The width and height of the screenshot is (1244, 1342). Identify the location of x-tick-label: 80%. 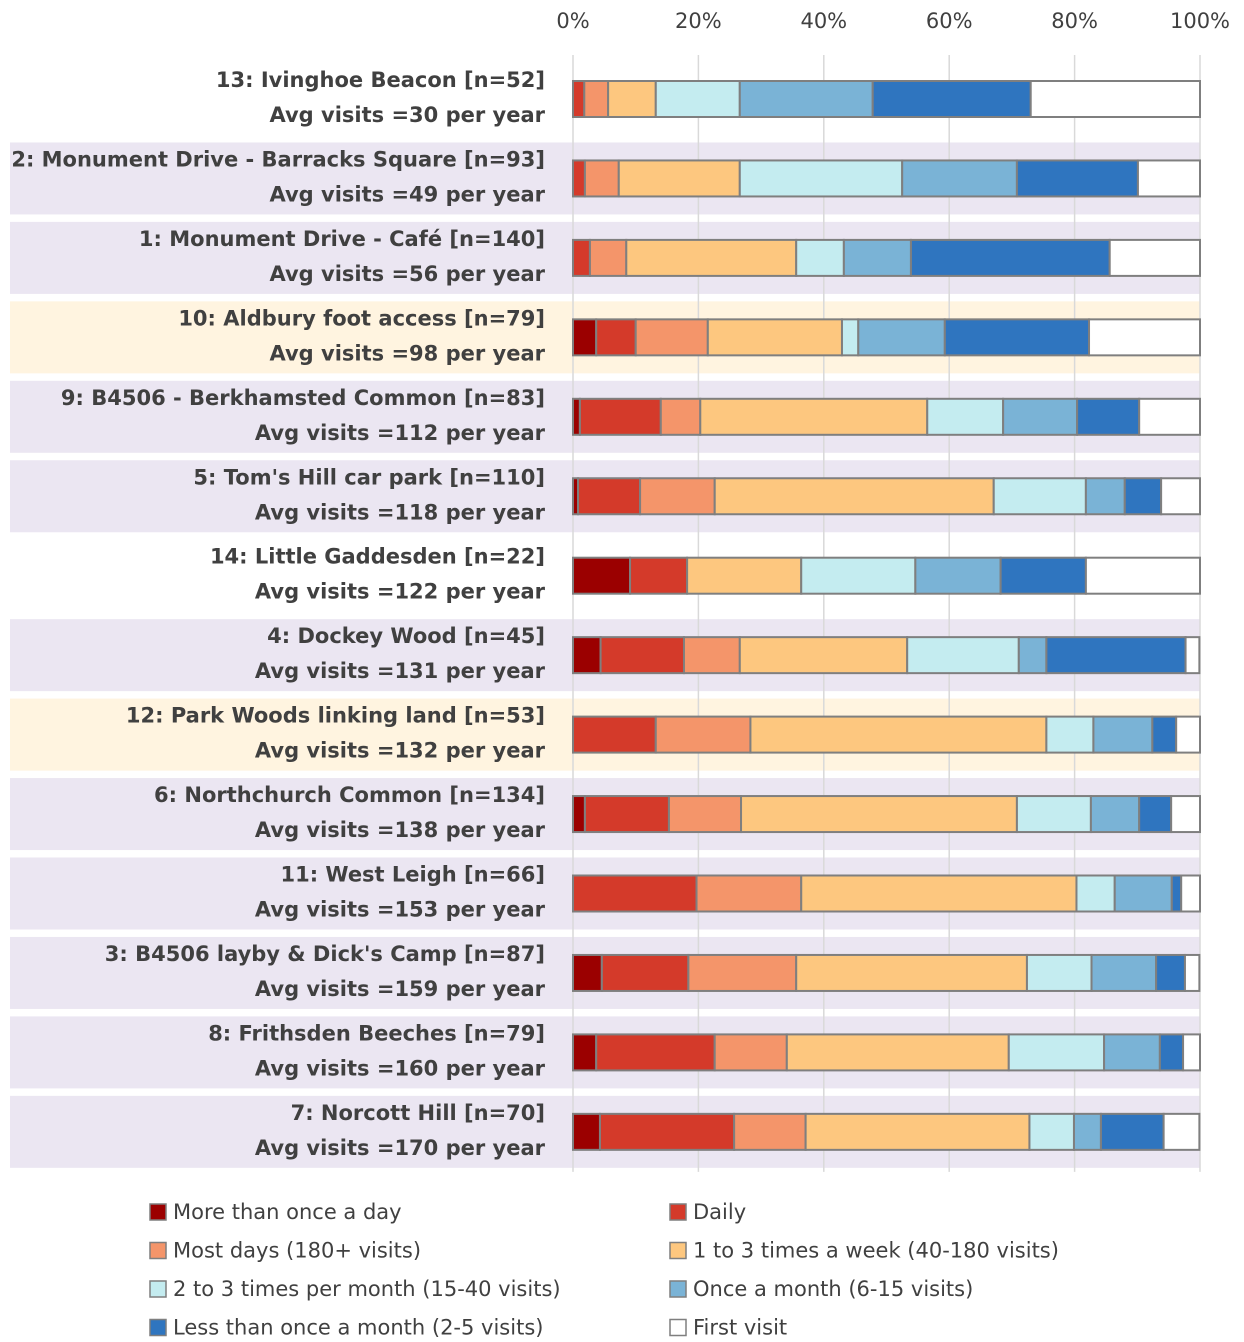
(1074, 21).